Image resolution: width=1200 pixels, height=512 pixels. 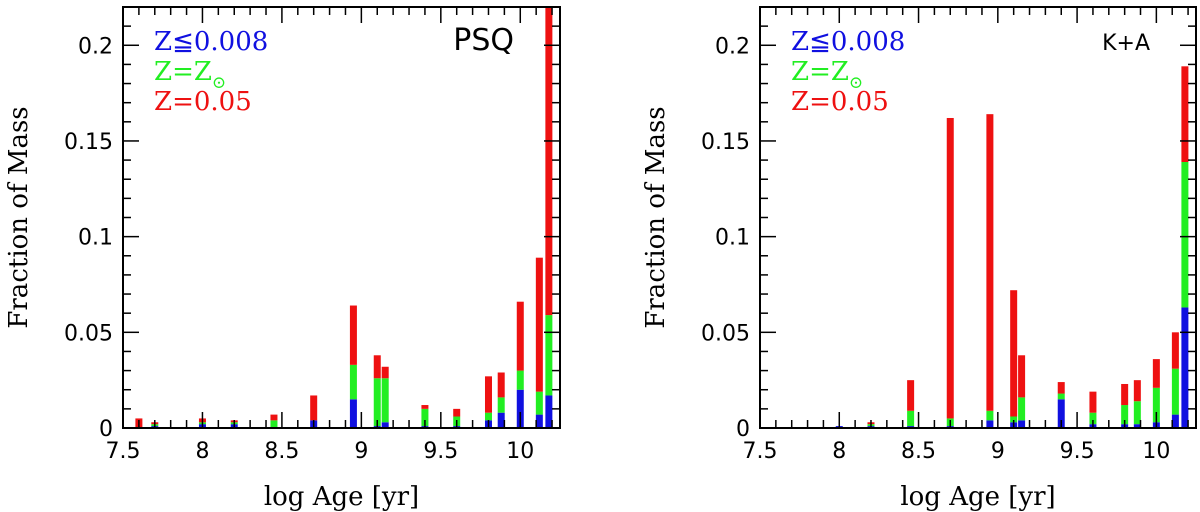 I want to click on y-tick-label: 0.1, so click(x=732, y=238).